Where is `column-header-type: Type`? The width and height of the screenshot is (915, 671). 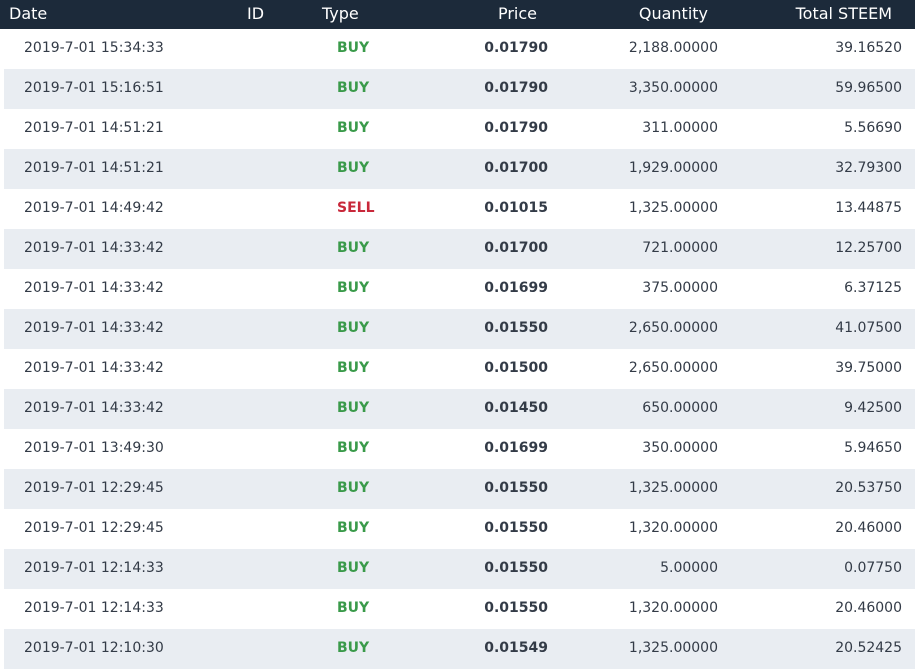
column-header-type: Type is located at coordinates (340, 13).